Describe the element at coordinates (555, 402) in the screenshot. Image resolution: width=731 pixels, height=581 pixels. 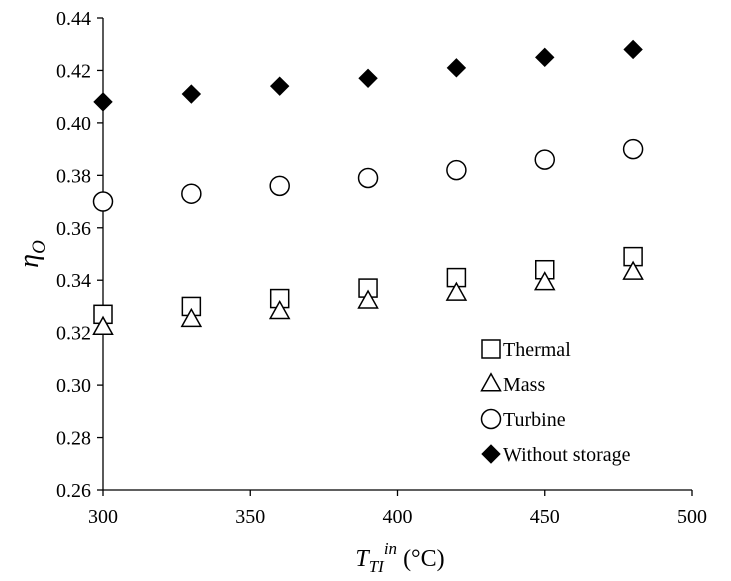
I see `legend: Thermal Mass Turbine Without storage` at that location.